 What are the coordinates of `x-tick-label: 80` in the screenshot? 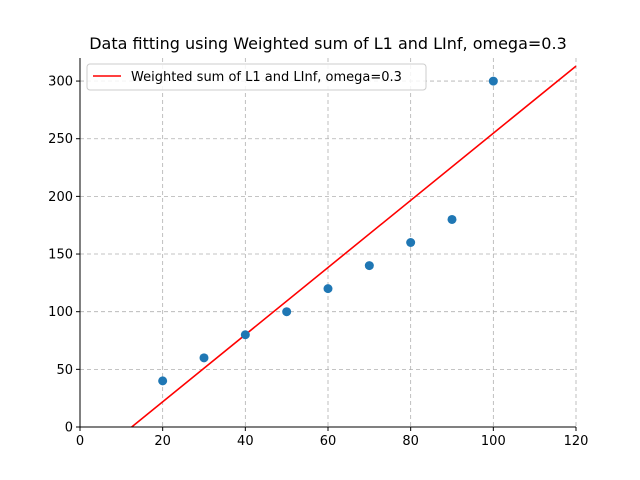 It's located at (410, 441).